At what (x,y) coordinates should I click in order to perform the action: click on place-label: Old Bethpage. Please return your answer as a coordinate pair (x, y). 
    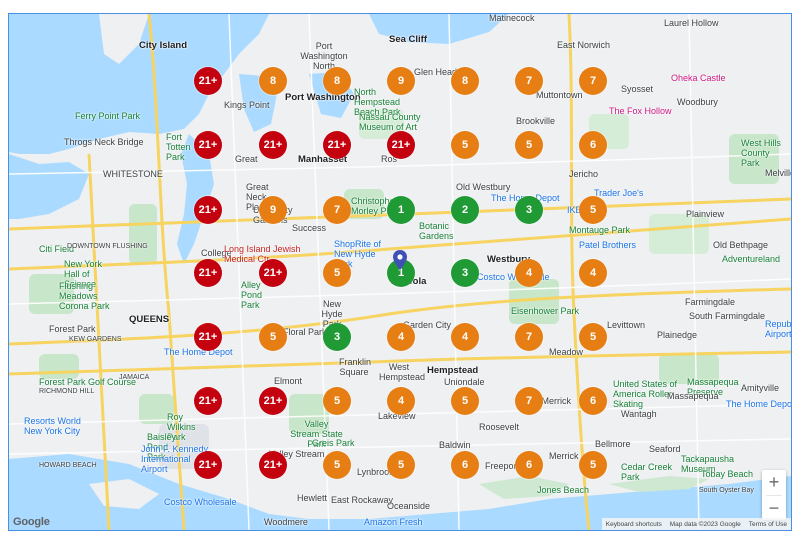
    Looking at the image, I should click on (741, 245).